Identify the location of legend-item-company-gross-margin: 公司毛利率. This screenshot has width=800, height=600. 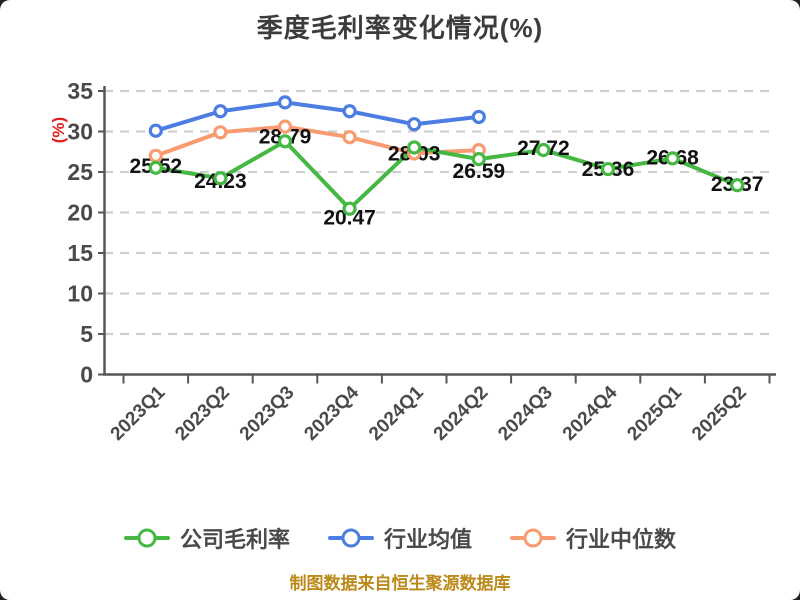
(206, 538).